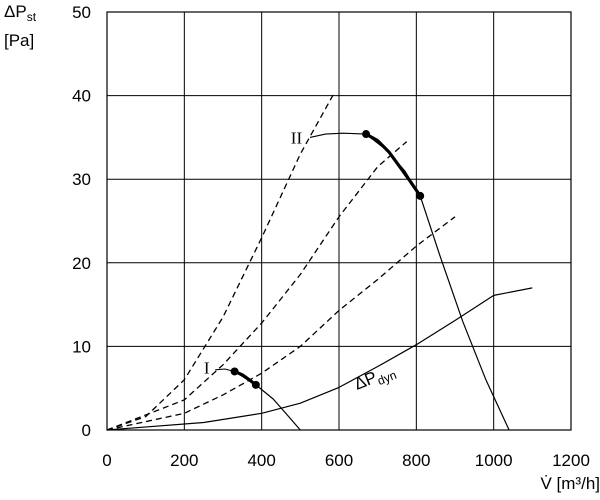  Describe the element at coordinates (20, 13) in the screenshot. I see `y-axis-title-main: ΔPst` at that location.